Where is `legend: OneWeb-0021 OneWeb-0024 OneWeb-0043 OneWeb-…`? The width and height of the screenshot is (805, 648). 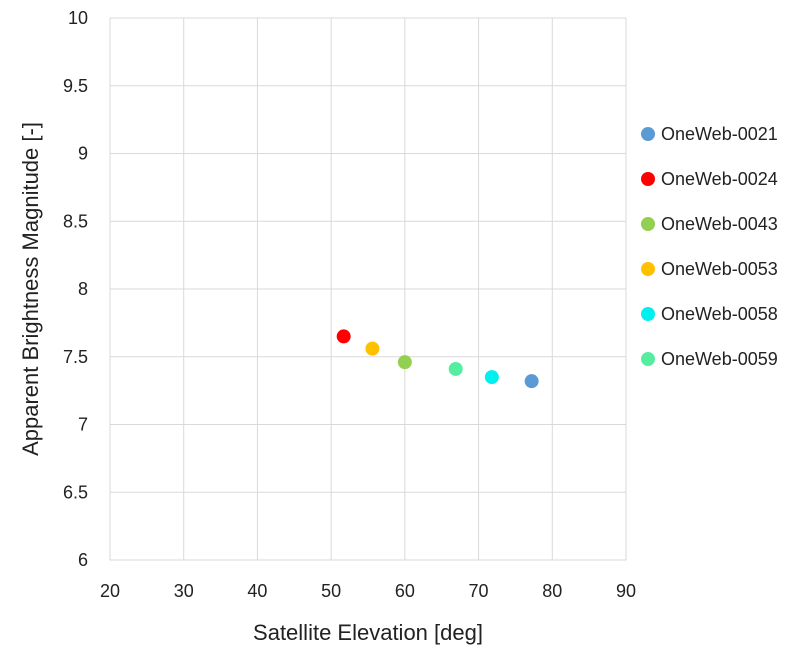
legend: OneWeb-0021 OneWeb-0024 OneWeb-0043 OneWeb-… is located at coordinates (709, 246).